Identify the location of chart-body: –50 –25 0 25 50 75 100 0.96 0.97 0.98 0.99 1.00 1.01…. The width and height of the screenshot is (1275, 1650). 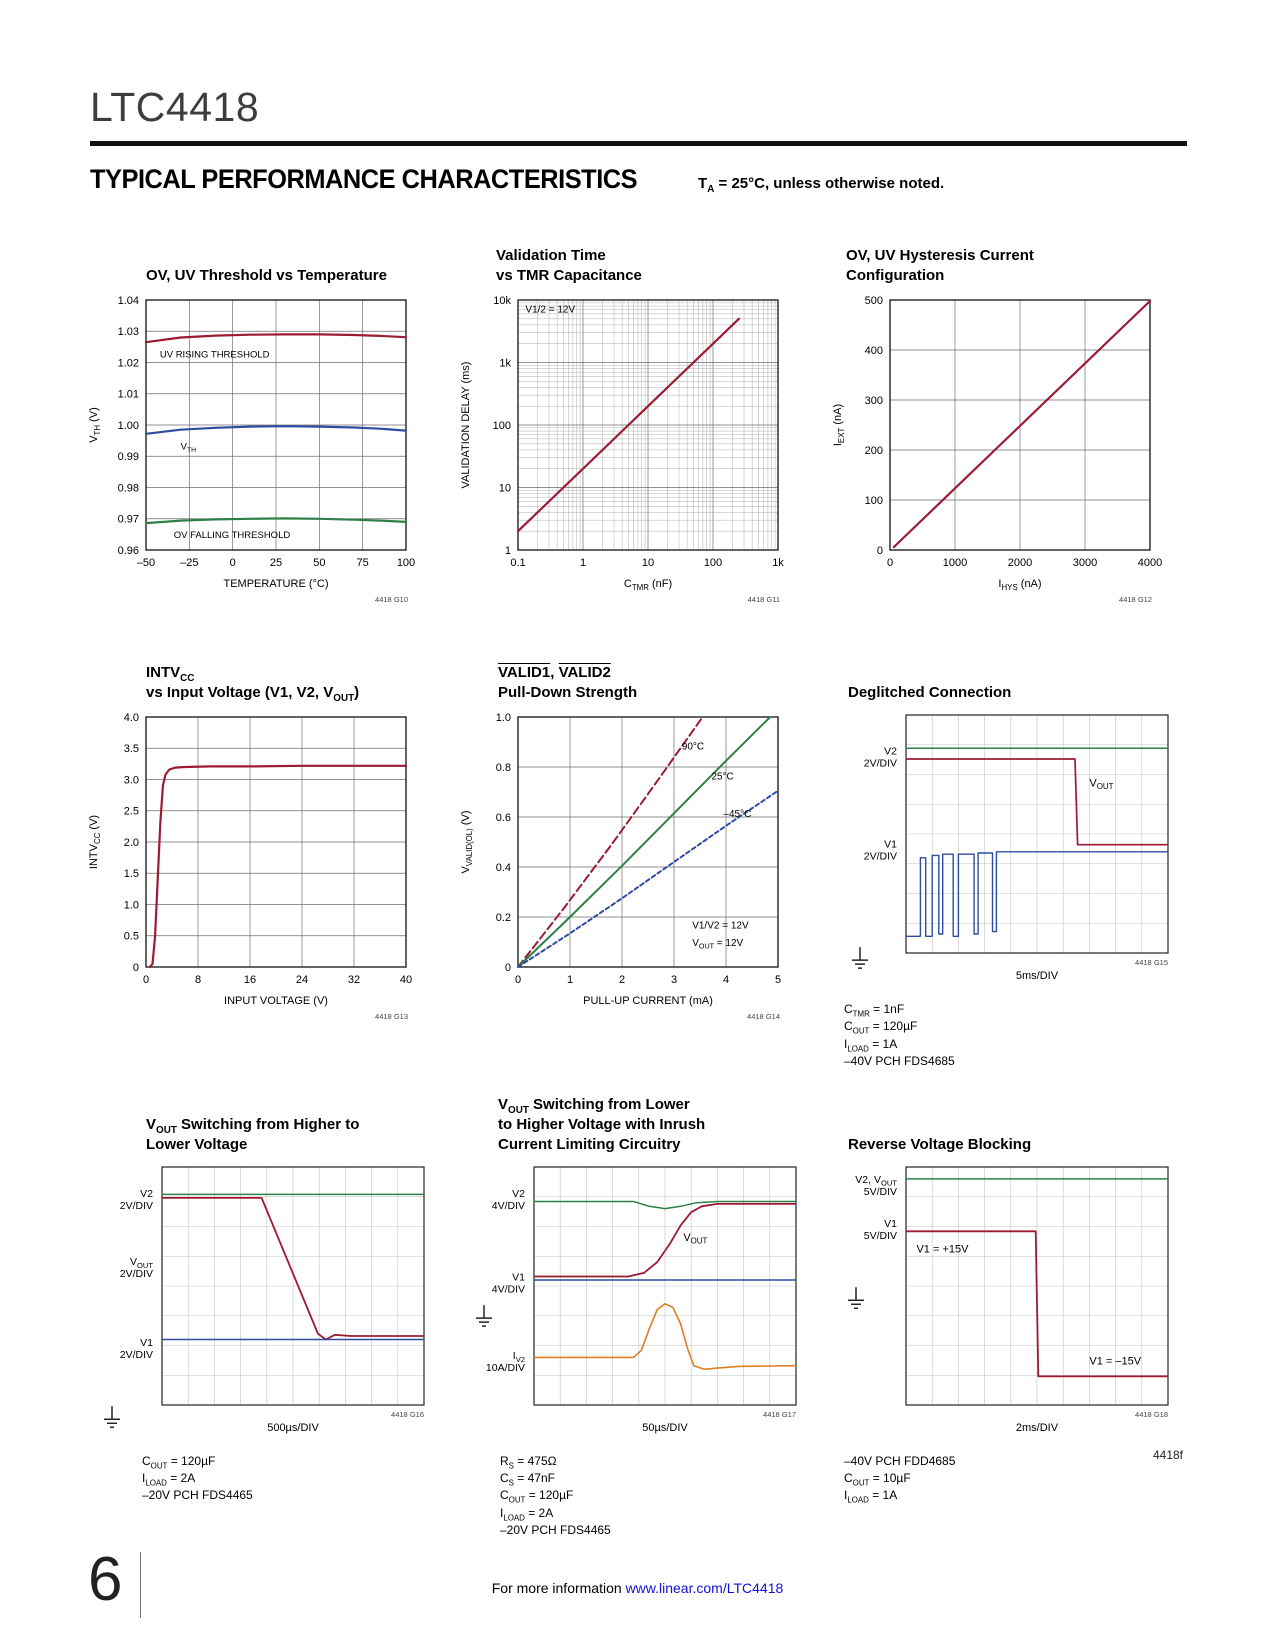
(268, 453).